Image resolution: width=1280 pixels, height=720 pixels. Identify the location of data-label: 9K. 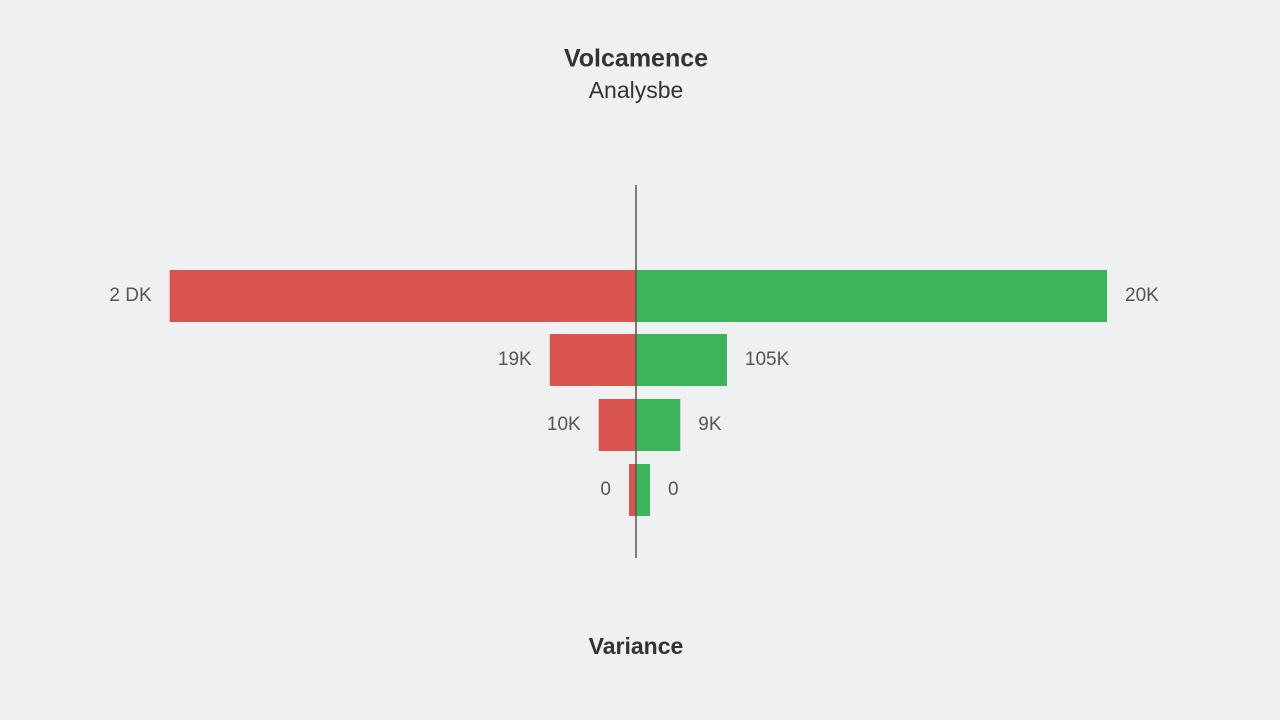
(710, 424).